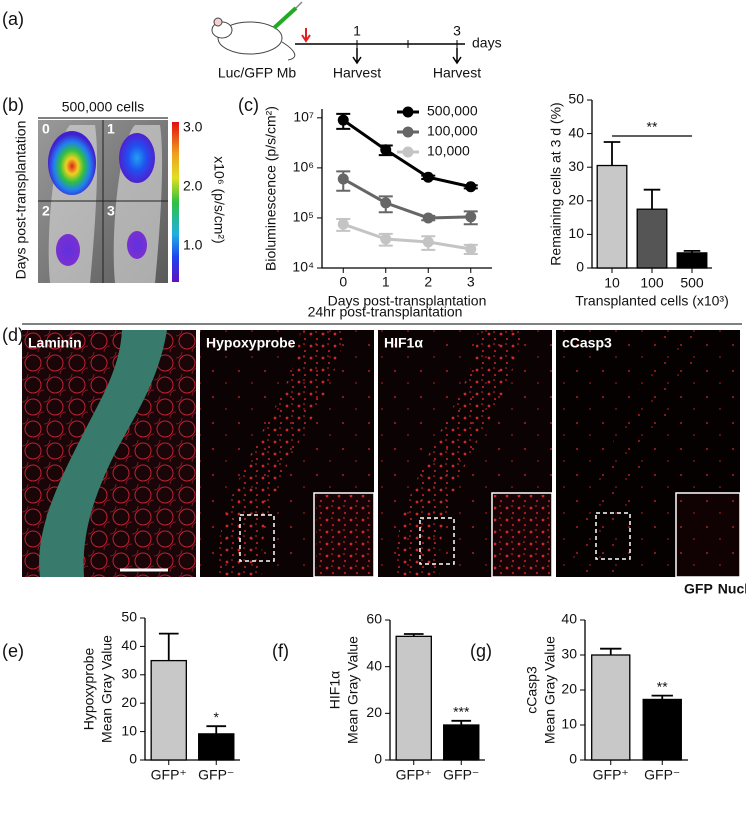  I want to click on panel-label: (g), so click(481, 651).